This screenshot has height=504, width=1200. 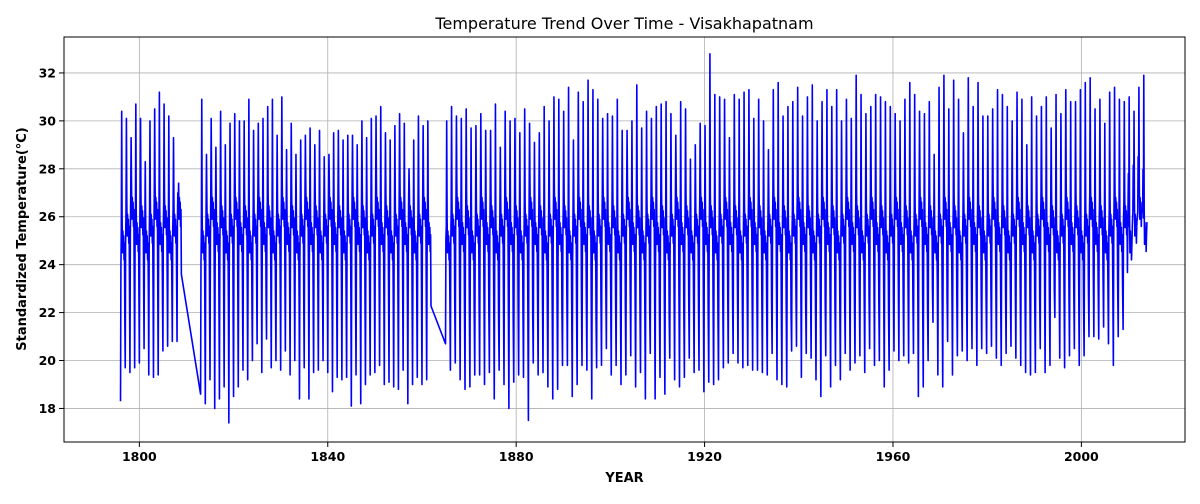 I want to click on x-tick-label: 1840, so click(x=327, y=456).